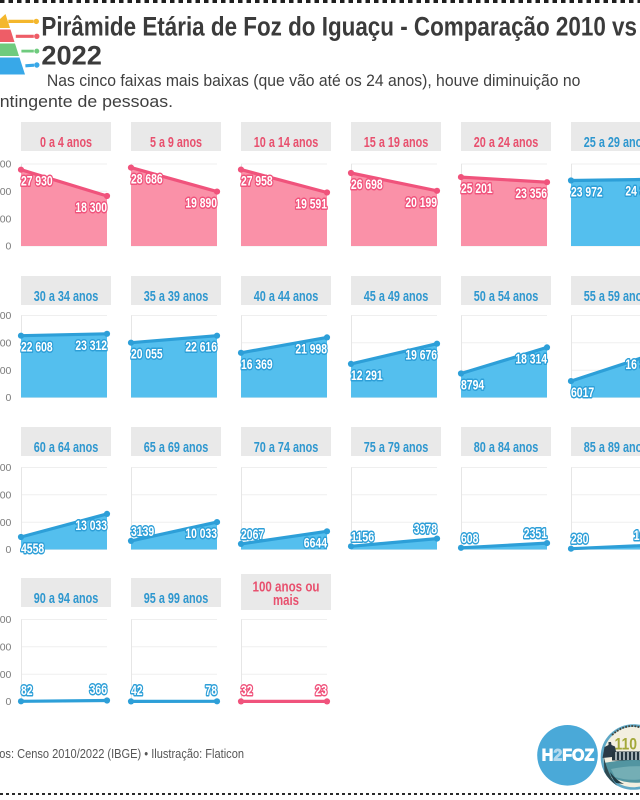 This screenshot has width=640, height=800. I want to click on svg-text: 75 a 79 anos, so click(396, 447).